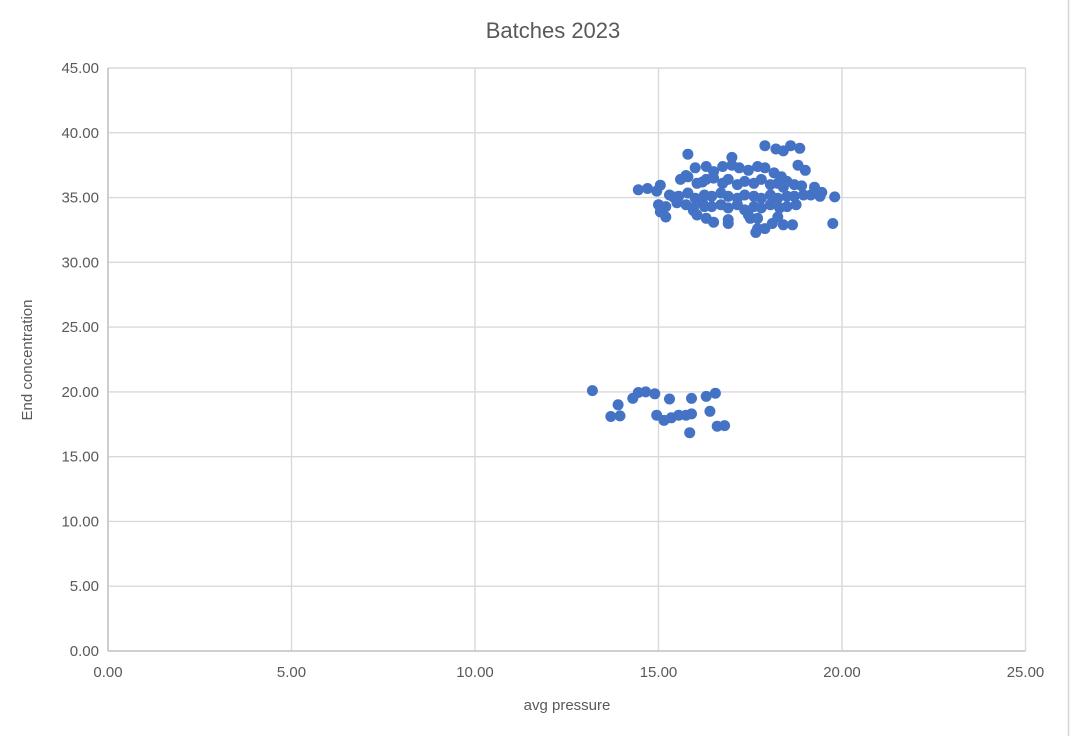 Image resolution: width=1070 pixels, height=736 pixels. What do you see at coordinates (659, 672) in the screenshot?
I see `x-tick-label: 15.00` at bounding box center [659, 672].